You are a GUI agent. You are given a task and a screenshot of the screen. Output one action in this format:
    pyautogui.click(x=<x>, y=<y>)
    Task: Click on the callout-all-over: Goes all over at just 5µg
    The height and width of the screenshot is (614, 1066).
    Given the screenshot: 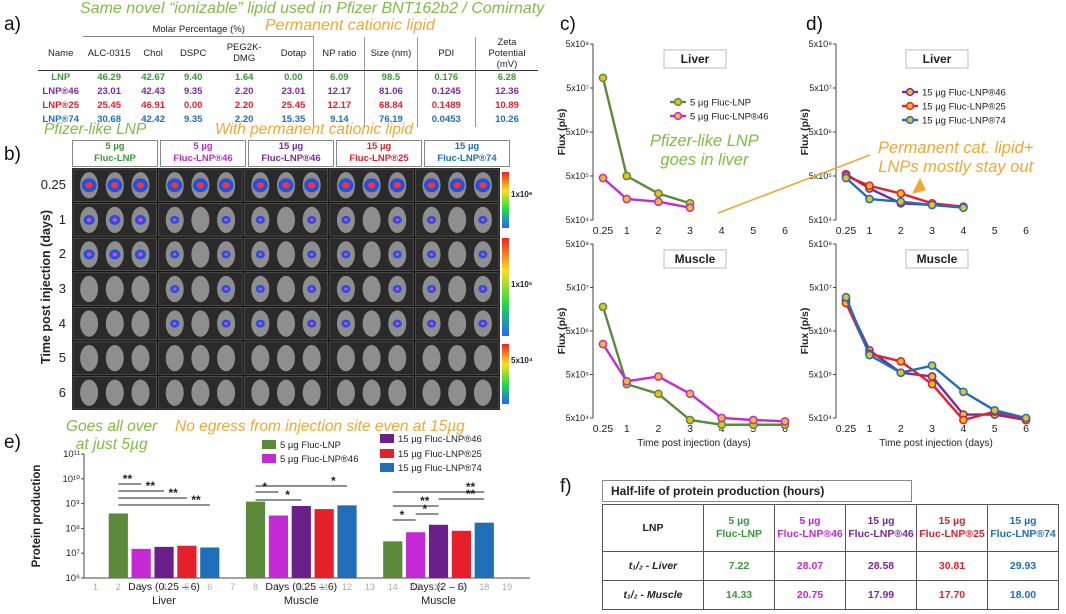 What is the action you would take?
    pyautogui.click(x=112, y=435)
    